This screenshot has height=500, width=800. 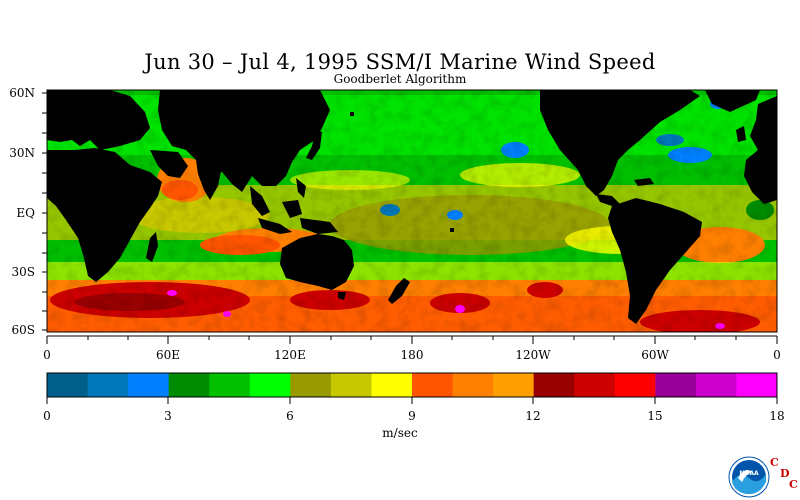 I want to click on lon-label-60w: 60W, so click(x=655, y=355).